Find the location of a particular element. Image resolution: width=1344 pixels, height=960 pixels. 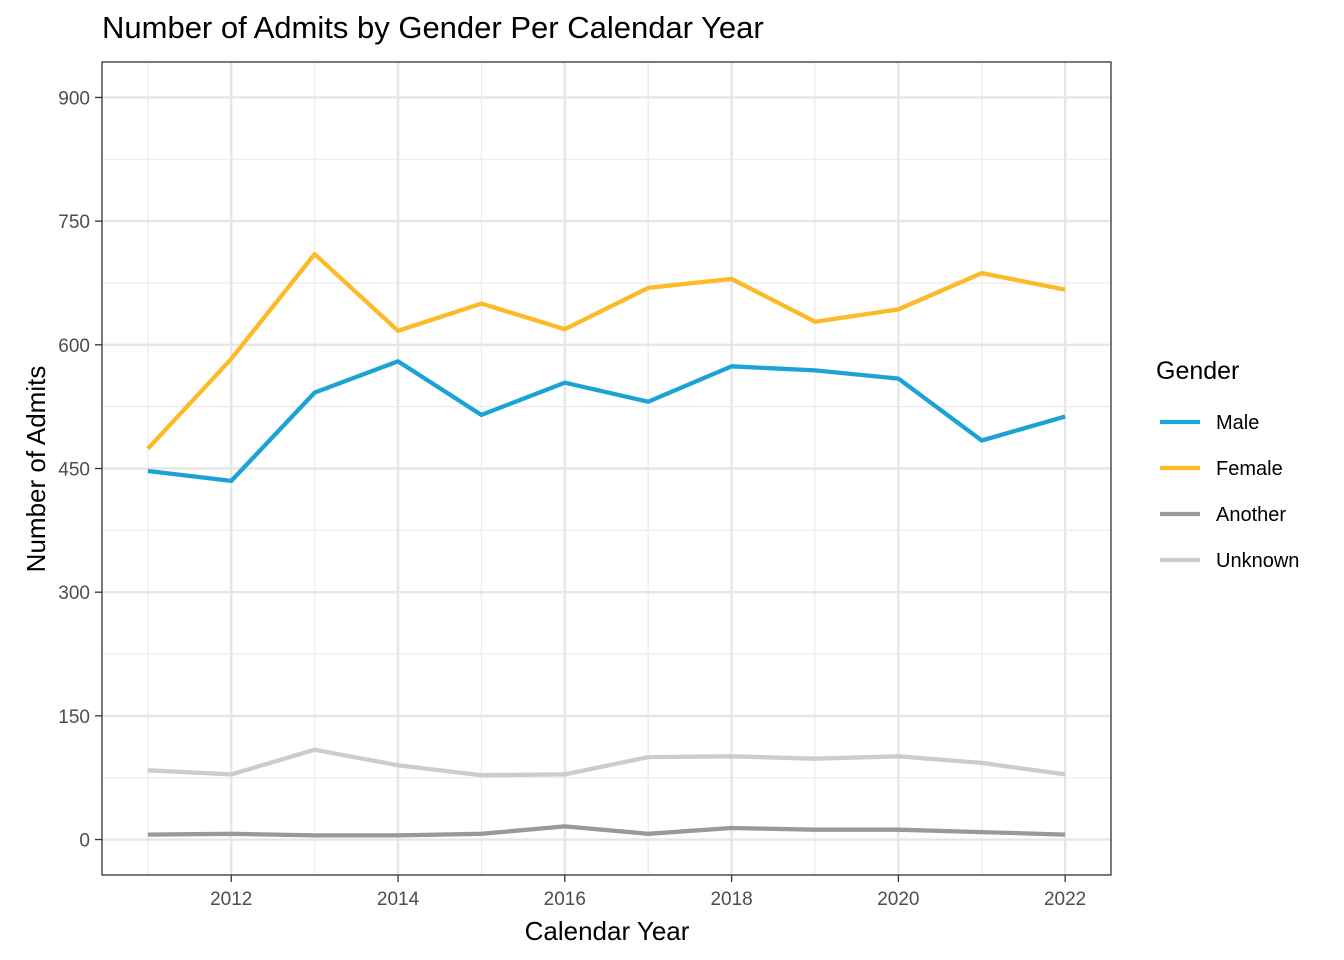

series-line-unknown is located at coordinates (606, 762).